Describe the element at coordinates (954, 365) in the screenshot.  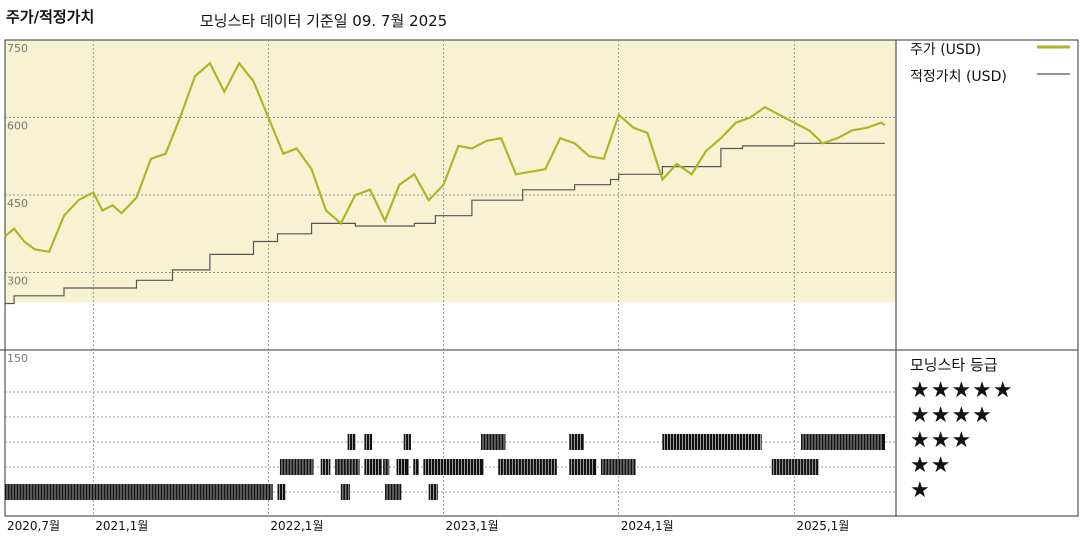
I see `rating-panel-title: 모닝스타 등급` at that location.